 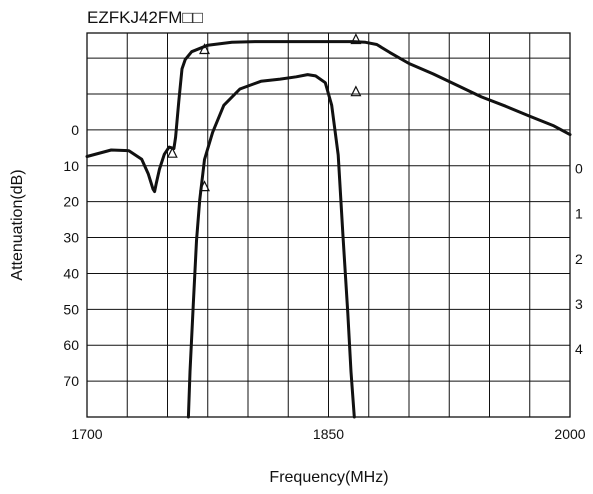 What do you see at coordinates (579, 214) in the screenshot?
I see `y-tick-label-right: 1` at bounding box center [579, 214].